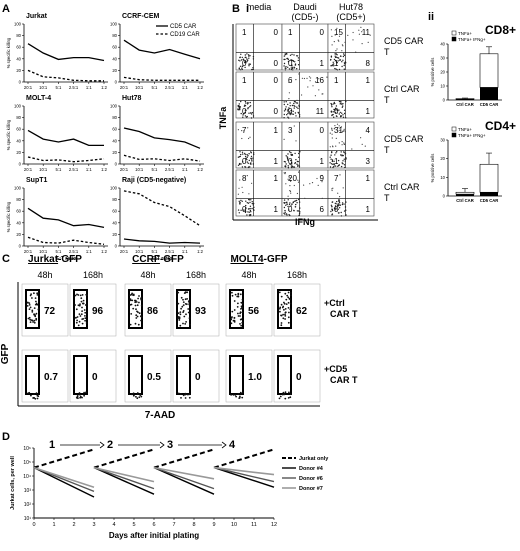 The width and height of the screenshot is (520, 551). I want to click on quadrant-value: 8, so click(244, 178).